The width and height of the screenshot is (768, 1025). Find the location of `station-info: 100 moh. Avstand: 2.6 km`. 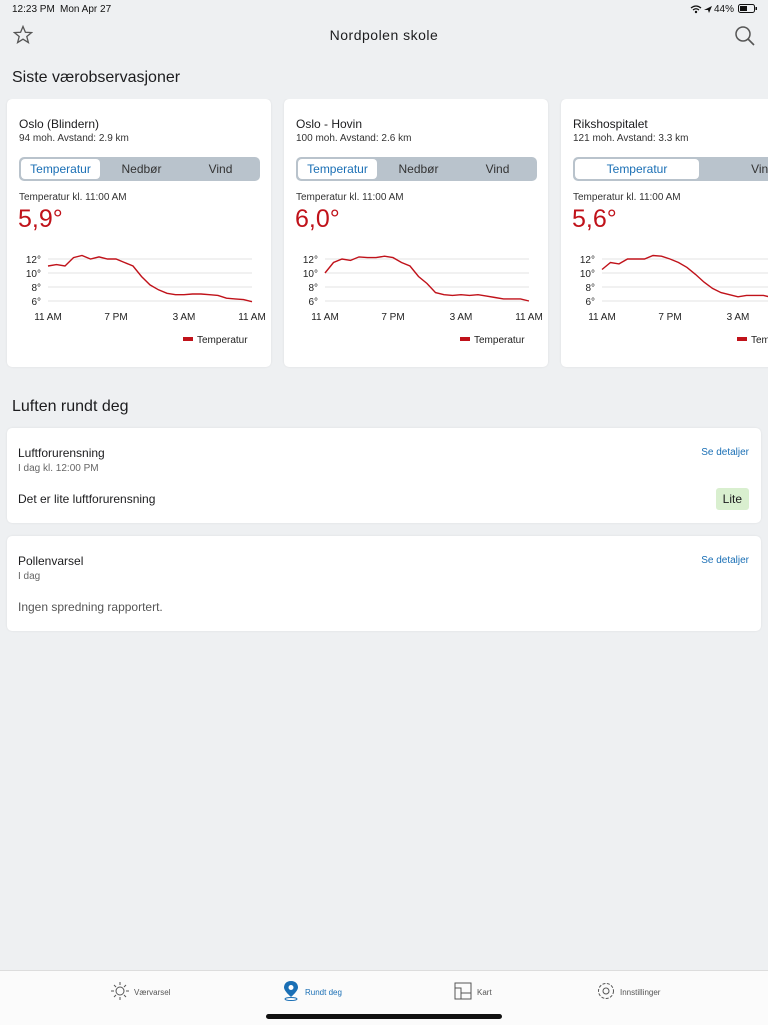

station-info: 100 moh. Avstand: 2.6 km is located at coordinates (354, 138).